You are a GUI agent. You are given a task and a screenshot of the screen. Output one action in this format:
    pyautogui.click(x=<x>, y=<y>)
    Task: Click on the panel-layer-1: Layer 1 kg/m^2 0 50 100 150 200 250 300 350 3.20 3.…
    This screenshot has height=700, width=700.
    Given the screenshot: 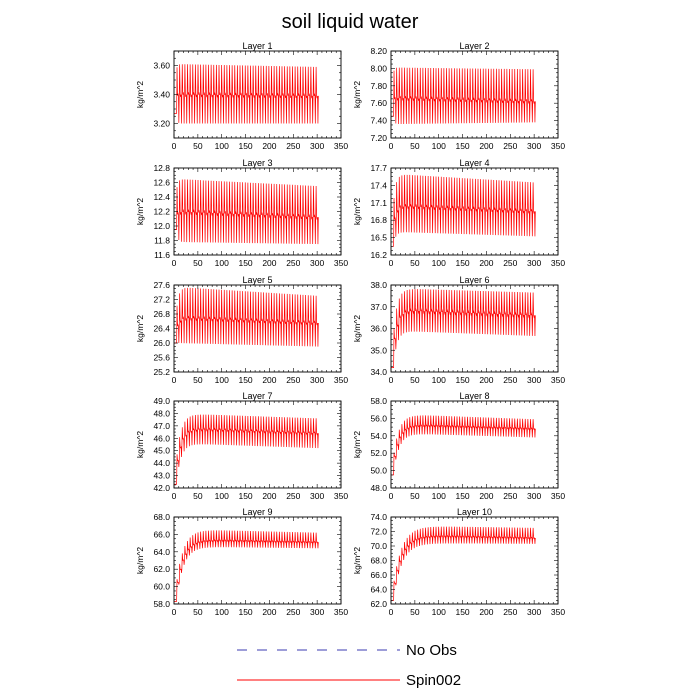 What is the action you would take?
    pyautogui.click(x=241, y=96)
    